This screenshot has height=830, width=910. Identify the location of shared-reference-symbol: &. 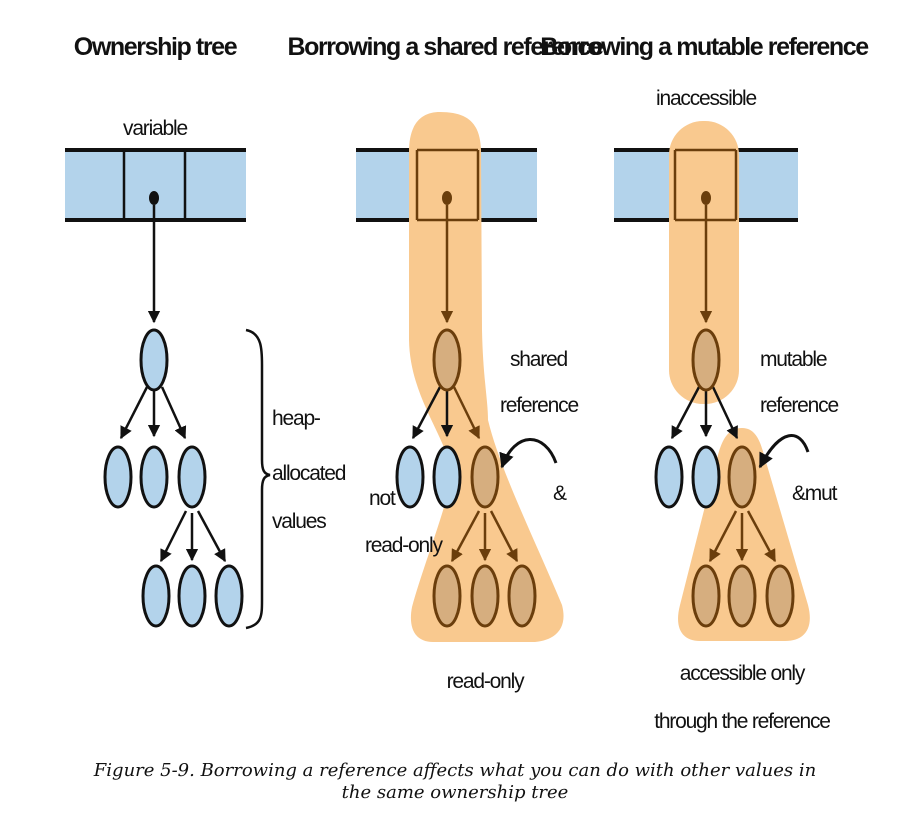
(560, 493).